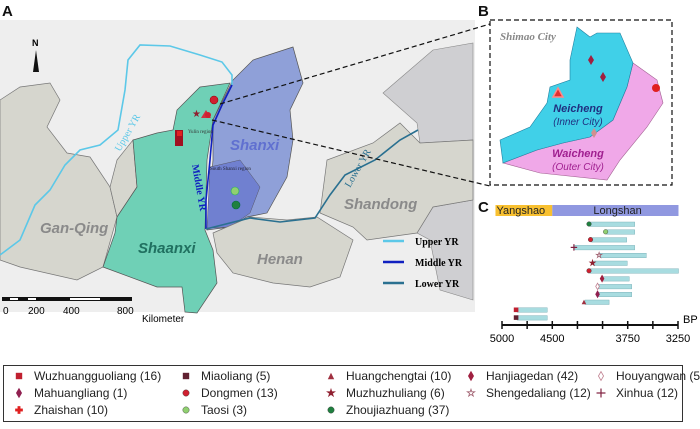  Describe the element at coordinates (558, 92) in the screenshot. I see `inset-triangle-marker` at that location.